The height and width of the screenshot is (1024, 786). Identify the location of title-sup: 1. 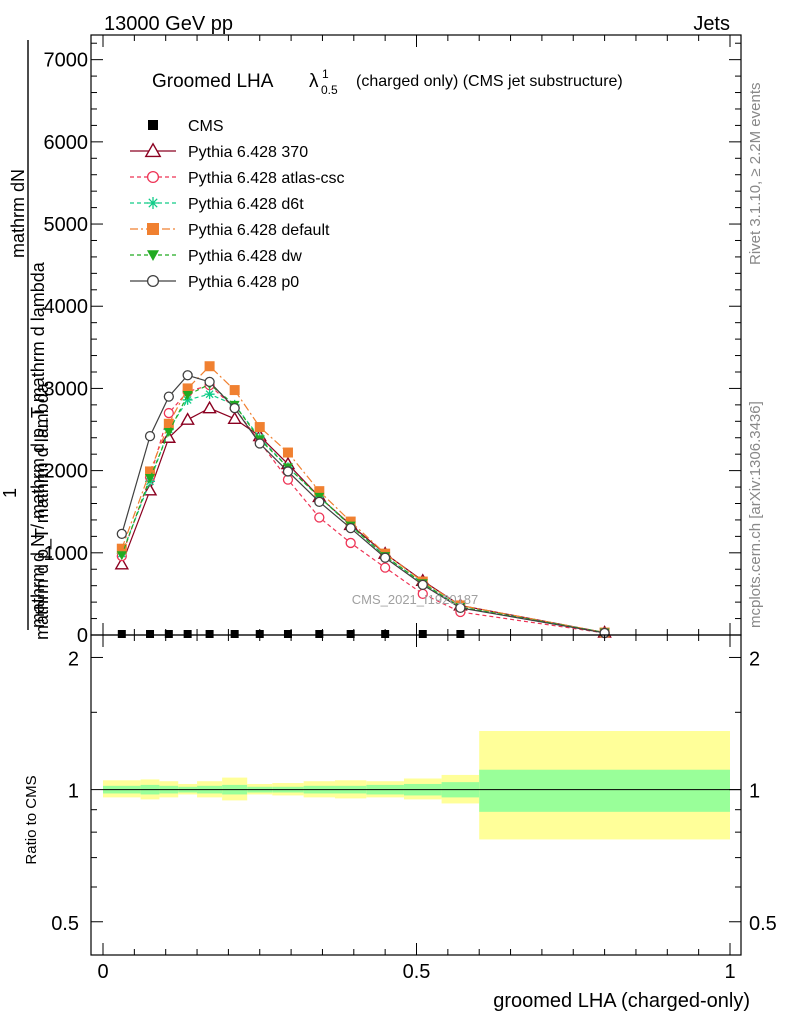
(325, 74).